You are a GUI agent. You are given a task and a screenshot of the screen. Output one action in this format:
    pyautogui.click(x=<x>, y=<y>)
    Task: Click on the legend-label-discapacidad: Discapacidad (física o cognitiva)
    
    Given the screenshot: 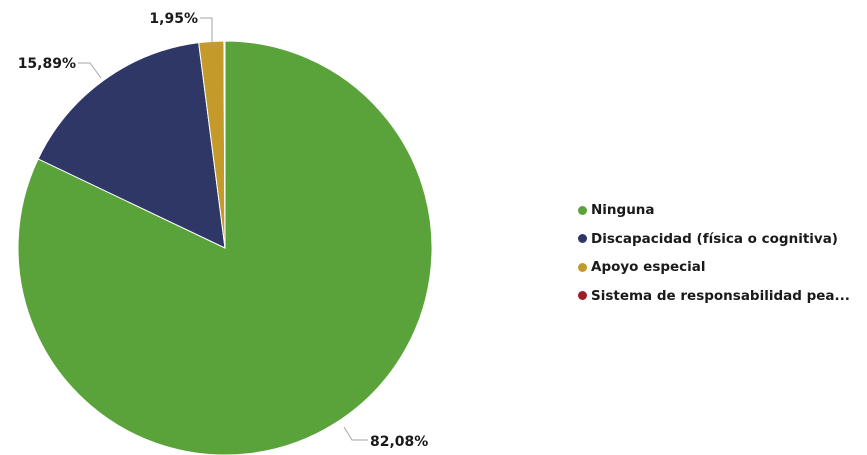 What is the action you would take?
    pyautogui.click(x=714, y=238)
    